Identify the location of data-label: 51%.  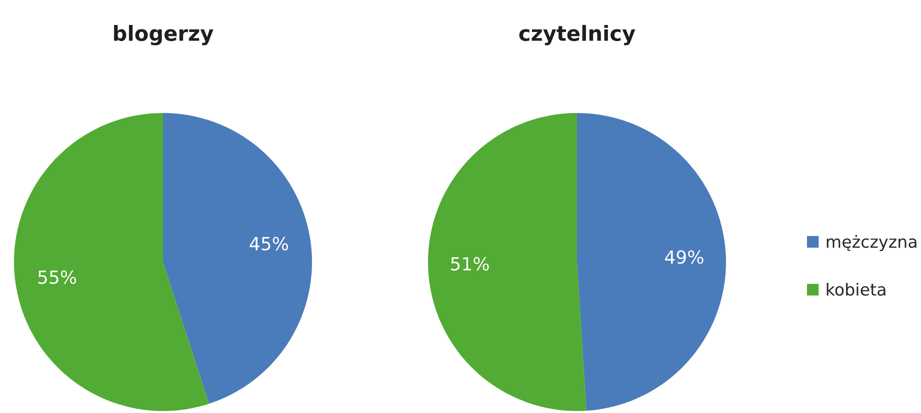
(470, 263).